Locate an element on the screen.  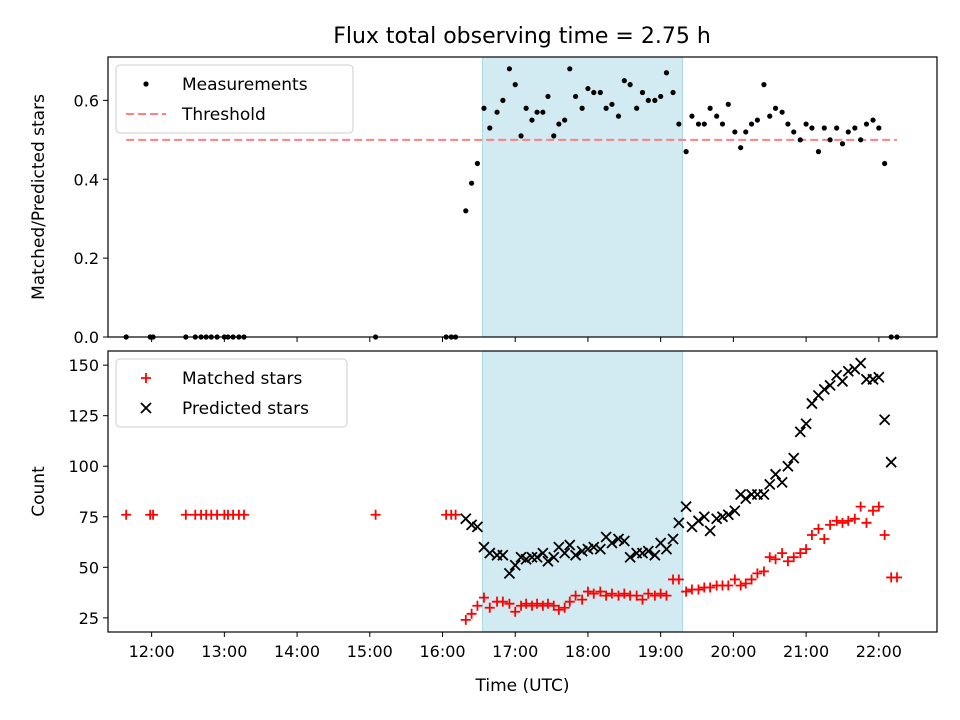
bottom-y-axis-label: Count is located at coordinates (39, 491).